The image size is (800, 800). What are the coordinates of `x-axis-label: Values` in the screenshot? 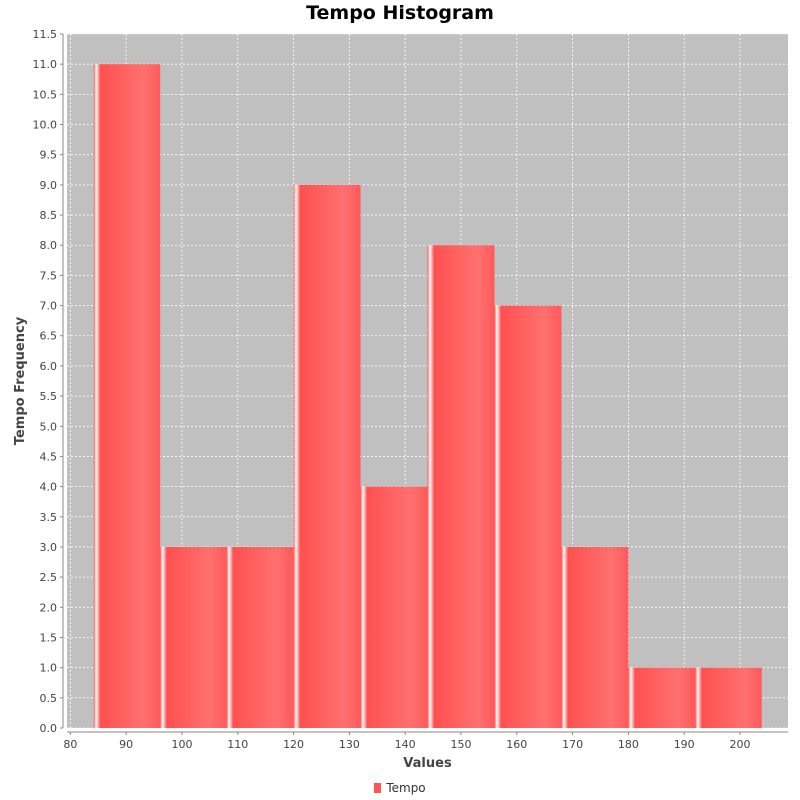 It's located at (427, 763).